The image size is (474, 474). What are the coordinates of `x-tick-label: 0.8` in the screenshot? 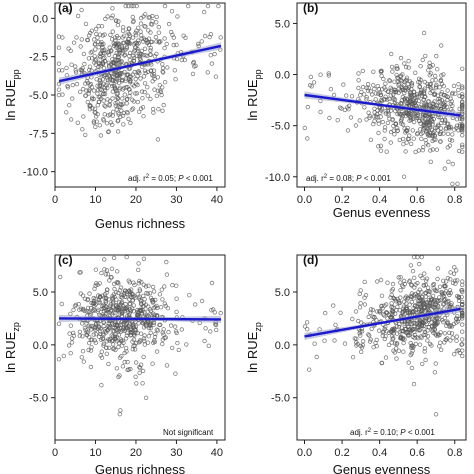 It's located at (454, 200).